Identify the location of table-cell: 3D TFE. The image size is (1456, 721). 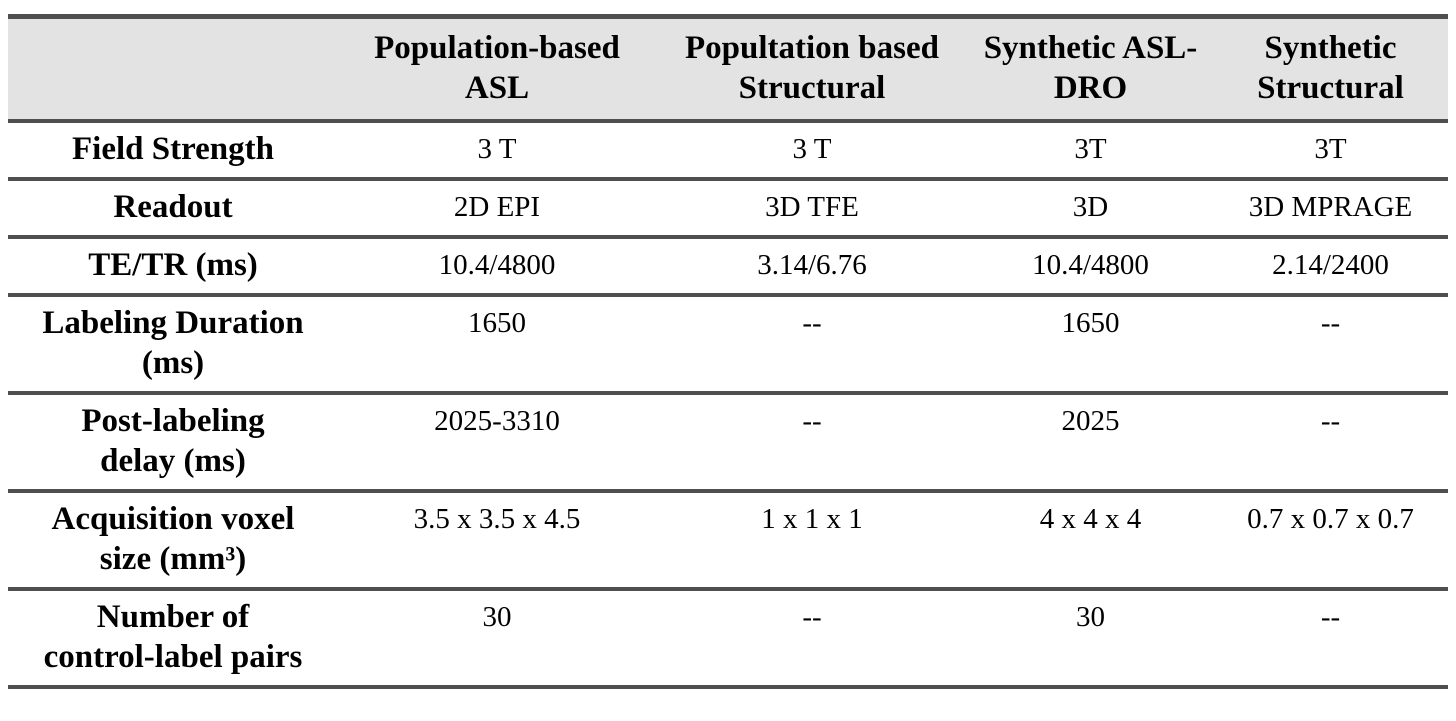
(812, 208).